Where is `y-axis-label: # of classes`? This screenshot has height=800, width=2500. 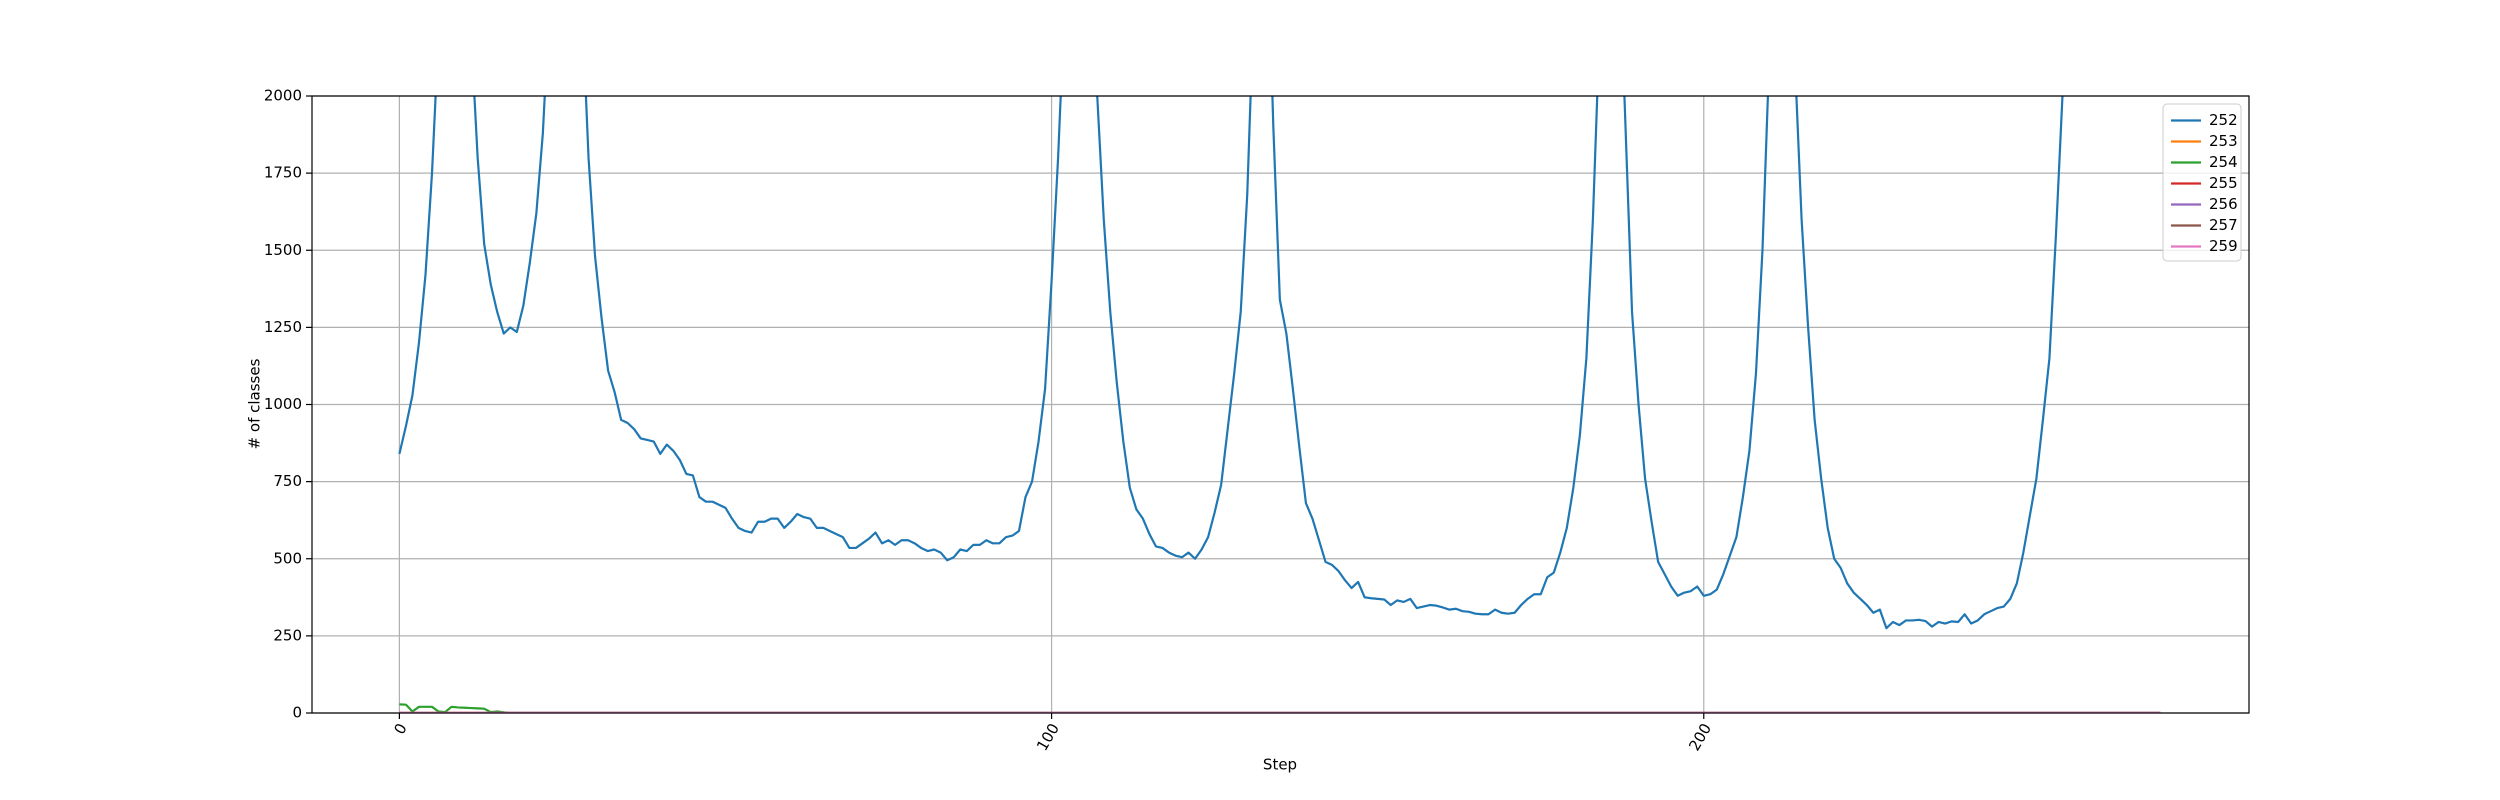 y-axis-label: # of classes is located at coordinates (255, 403).